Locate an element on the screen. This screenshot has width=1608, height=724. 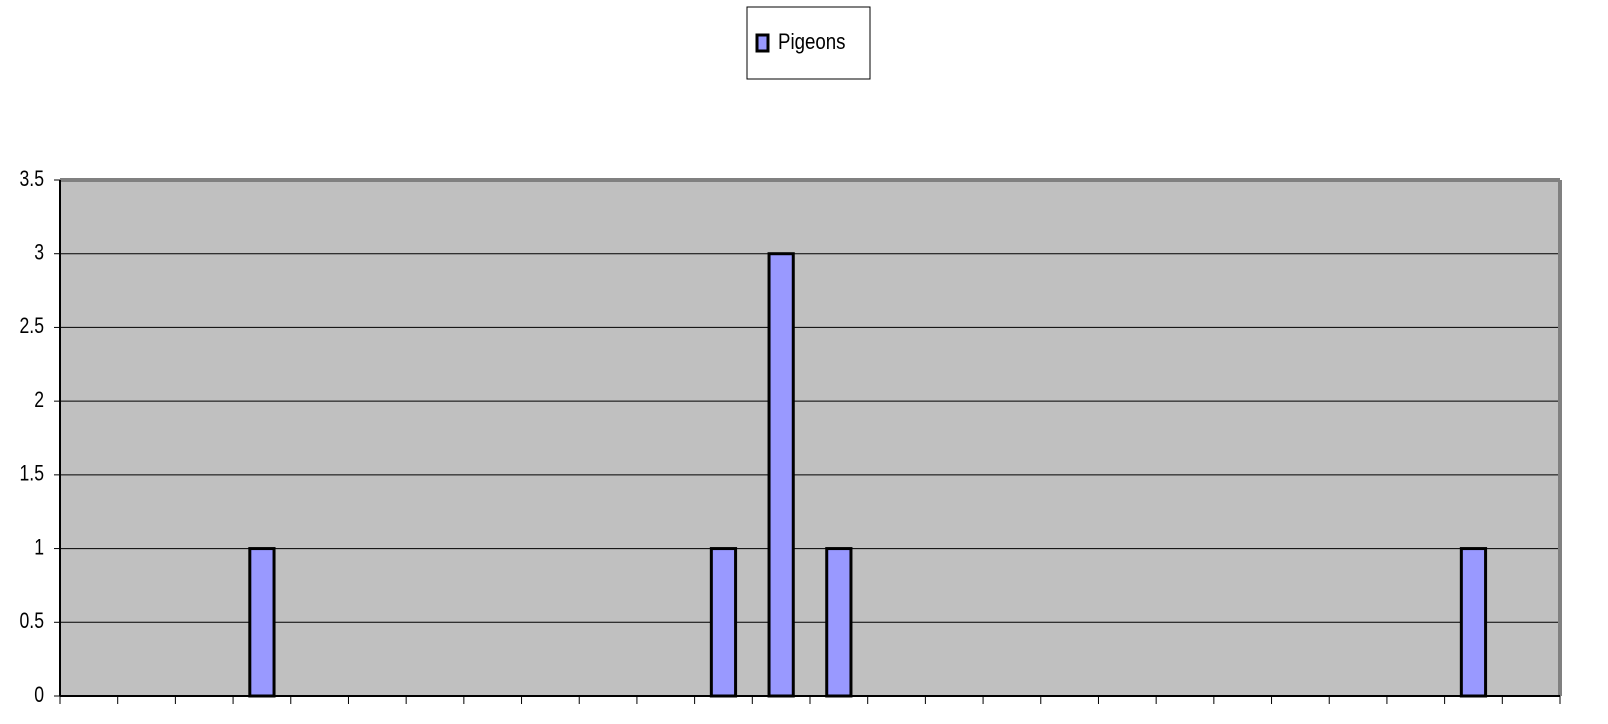
y-tick-label: 1.5 is located at coordinates (32, 474).